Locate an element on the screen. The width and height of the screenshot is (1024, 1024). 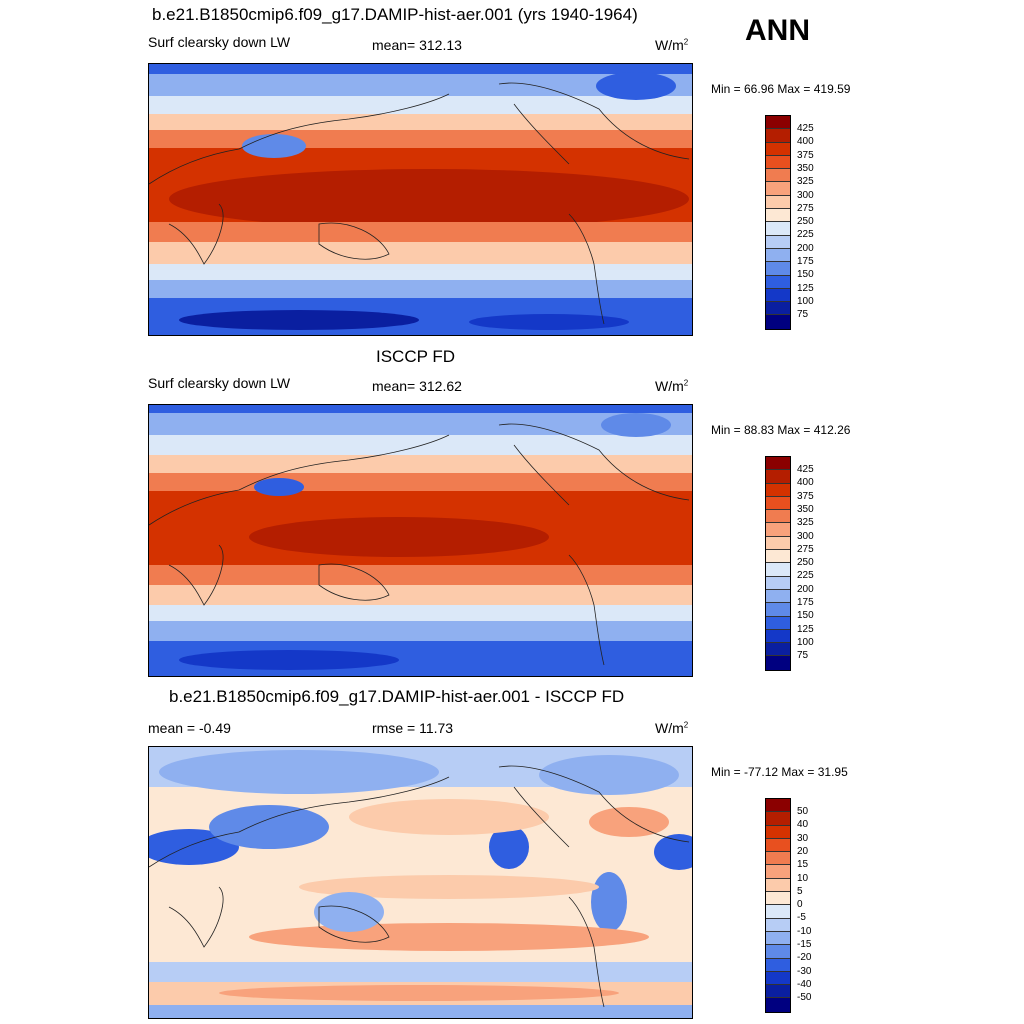
panel-2-mean-label: mean= 312.62 is located at coordinates (417, 386).